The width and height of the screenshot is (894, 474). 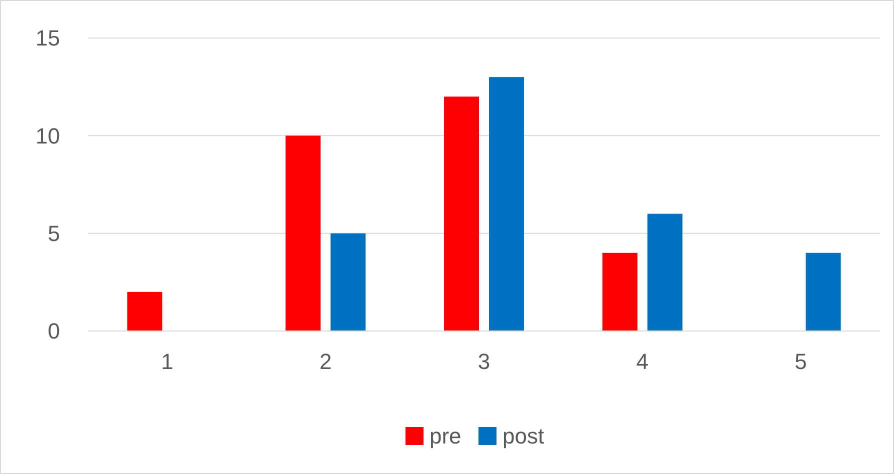 I want to click on legend-label: post, so click(x=523, y=436).